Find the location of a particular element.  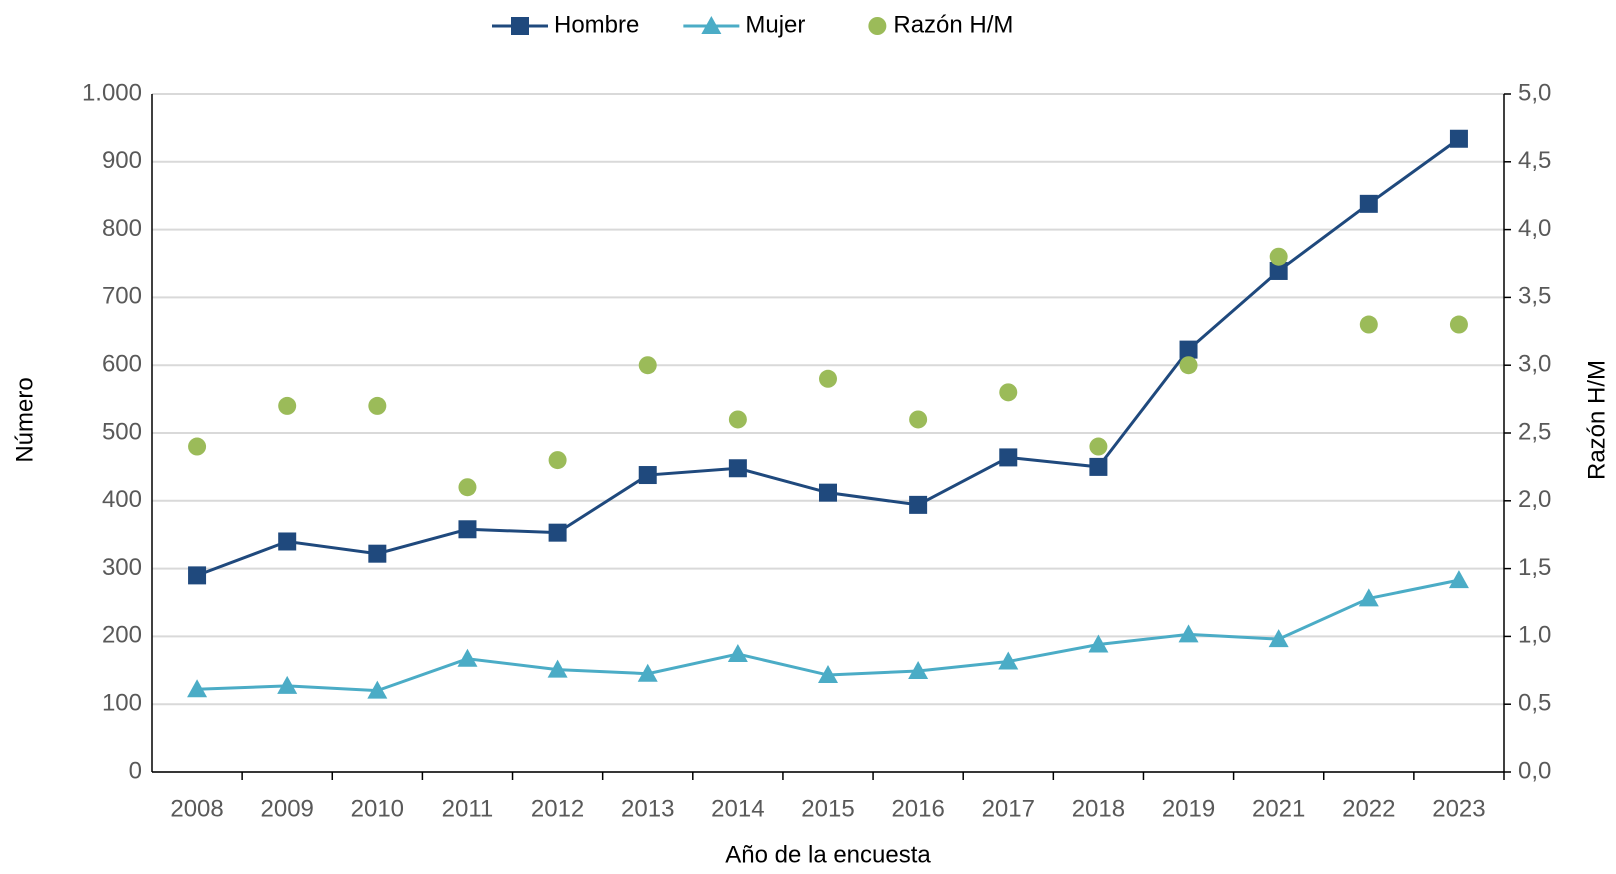

y-tick-label: 200 is located at coordinates (122, 635).